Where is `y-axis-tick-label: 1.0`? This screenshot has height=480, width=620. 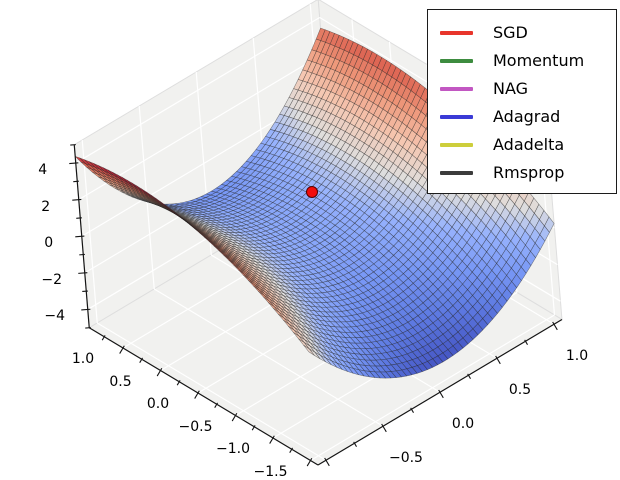 y-axis-tick-label: 1.0 is located at coordinates (577, 356).